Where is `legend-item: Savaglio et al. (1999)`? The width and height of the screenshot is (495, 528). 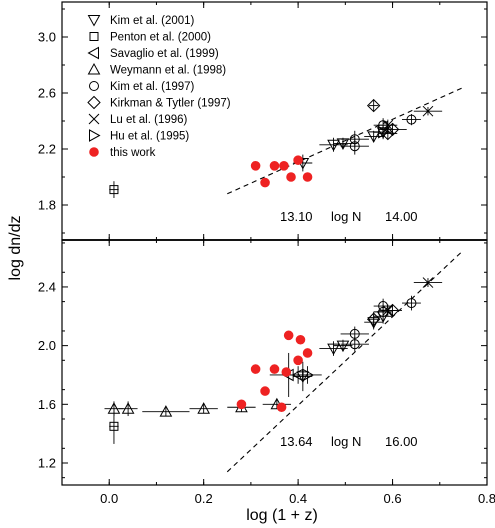
legend-item: Savaglio et al. (1999) is located at coordinates (153, 53).